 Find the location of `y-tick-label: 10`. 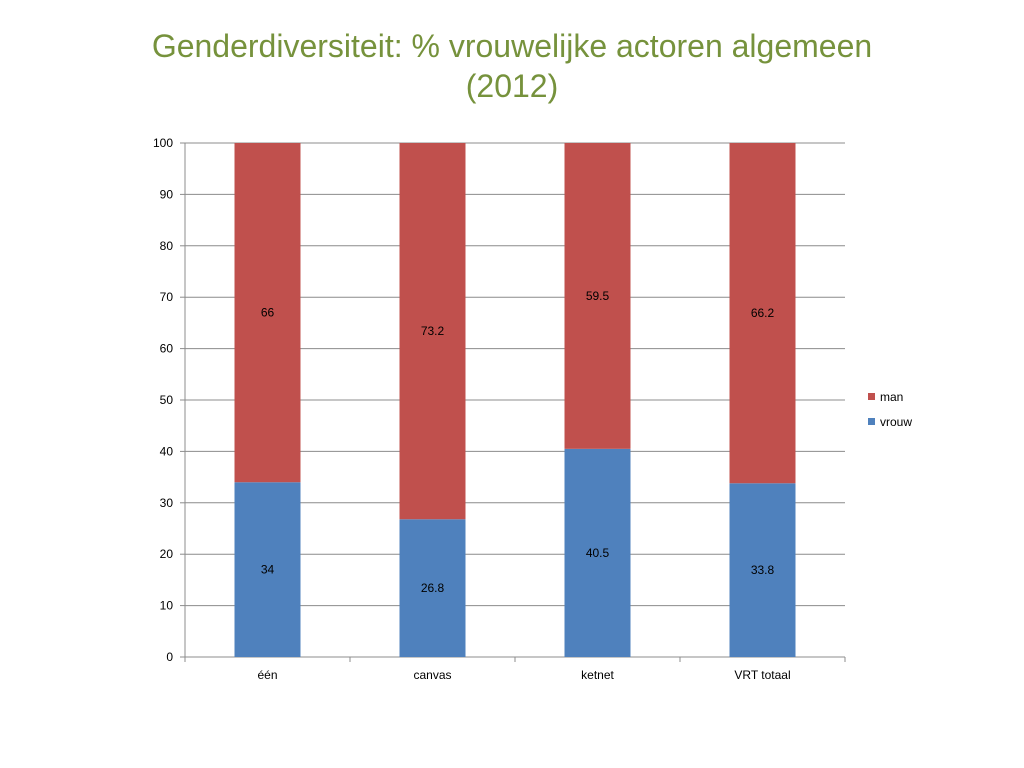

y-tick-label: 10 is located at coordinates (167, 606).